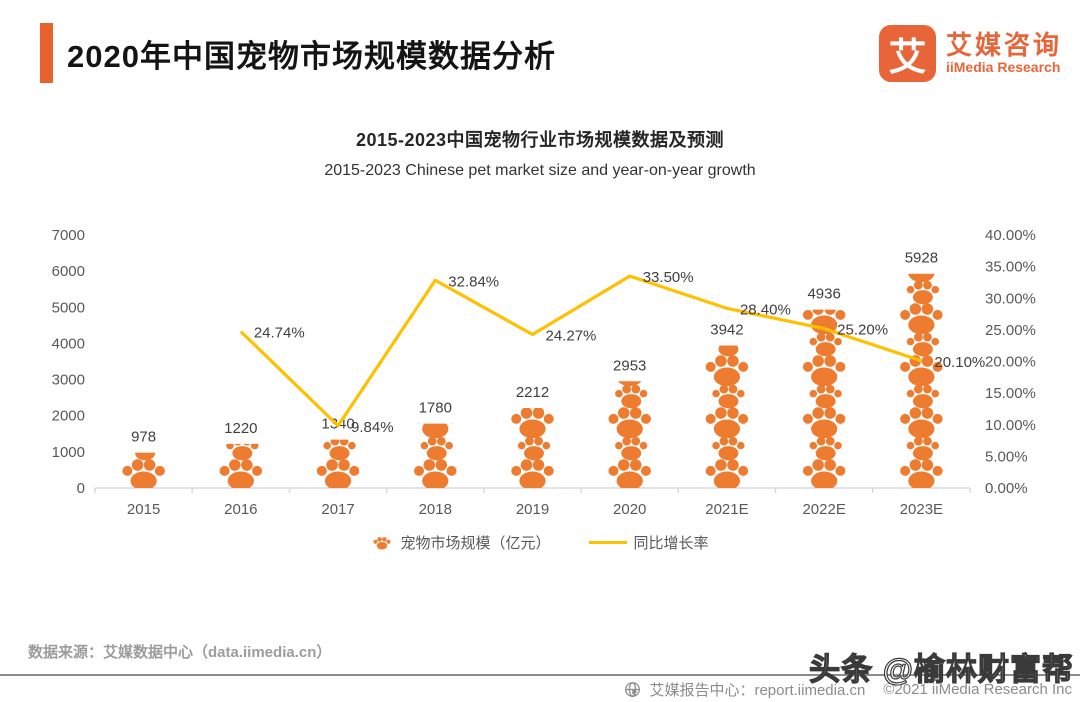 The width and height of the screenshot is (1080, 702). Describe the element at coordinates (473, 281) in the screenshot. I see `svg-text: 32.84%` at that location.